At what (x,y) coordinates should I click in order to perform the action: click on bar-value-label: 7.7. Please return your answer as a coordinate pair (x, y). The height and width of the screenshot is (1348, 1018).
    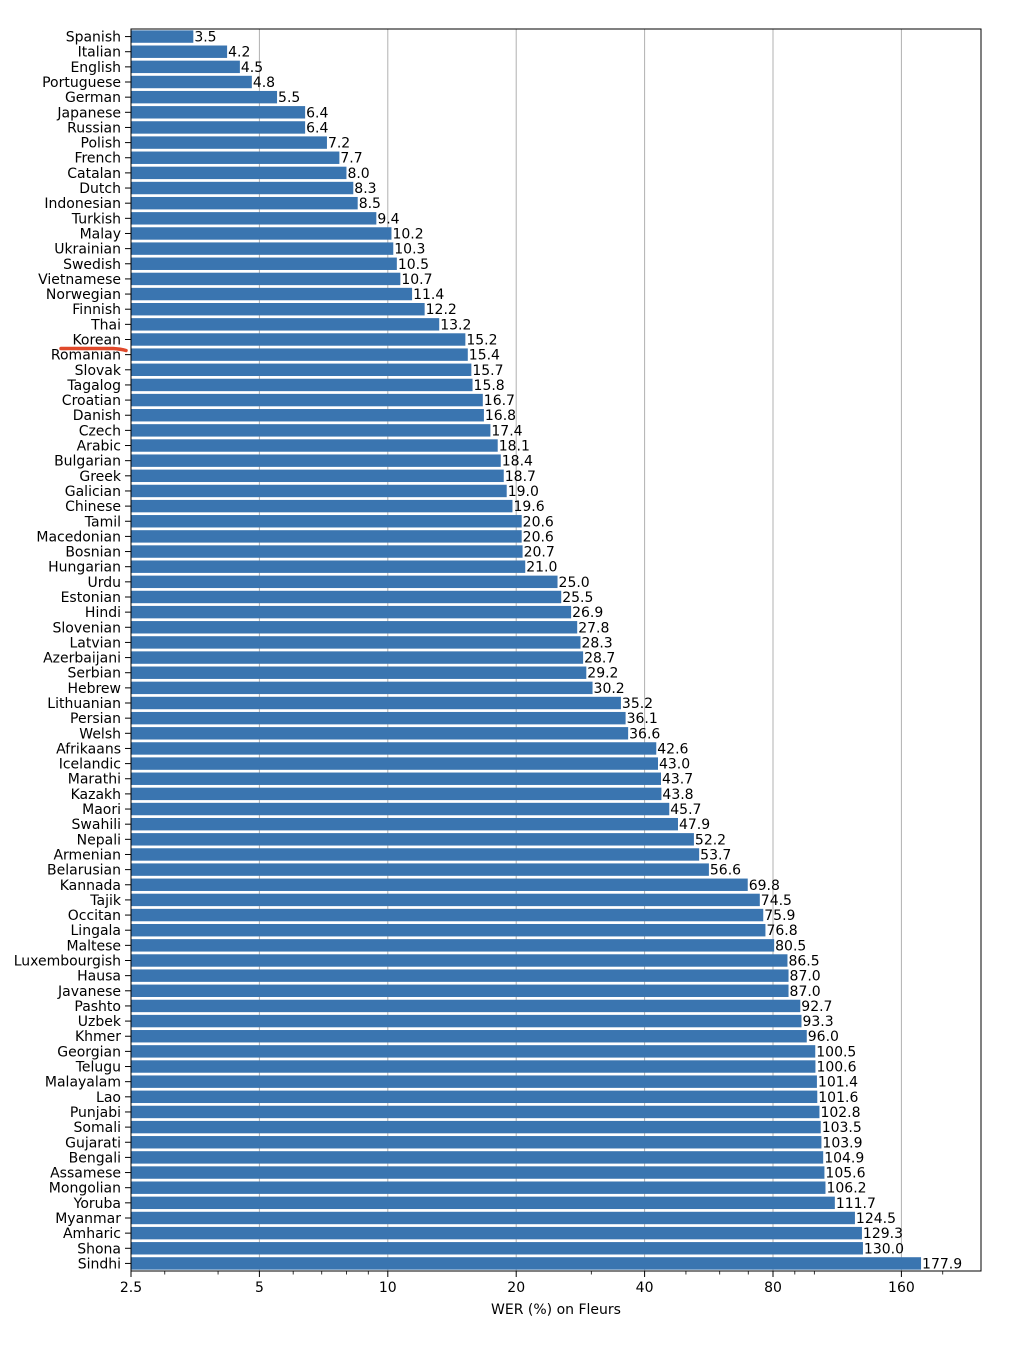
    Looking at the image, I should click on (351, 159).